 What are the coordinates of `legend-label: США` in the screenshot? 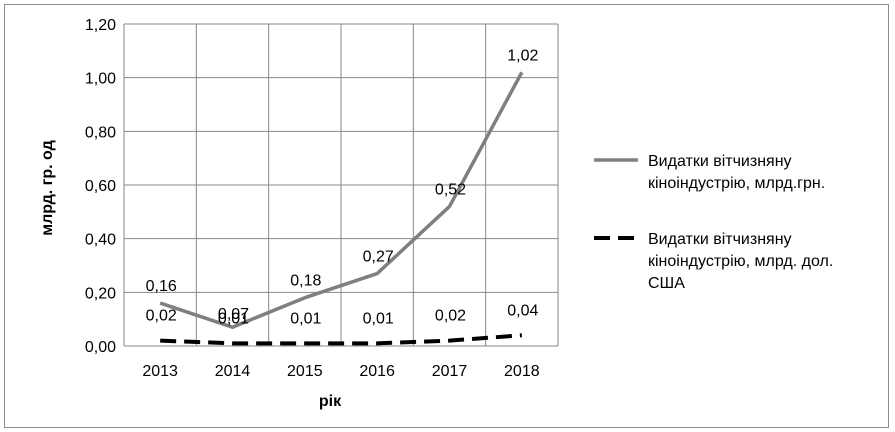 It's located at (666, 283).